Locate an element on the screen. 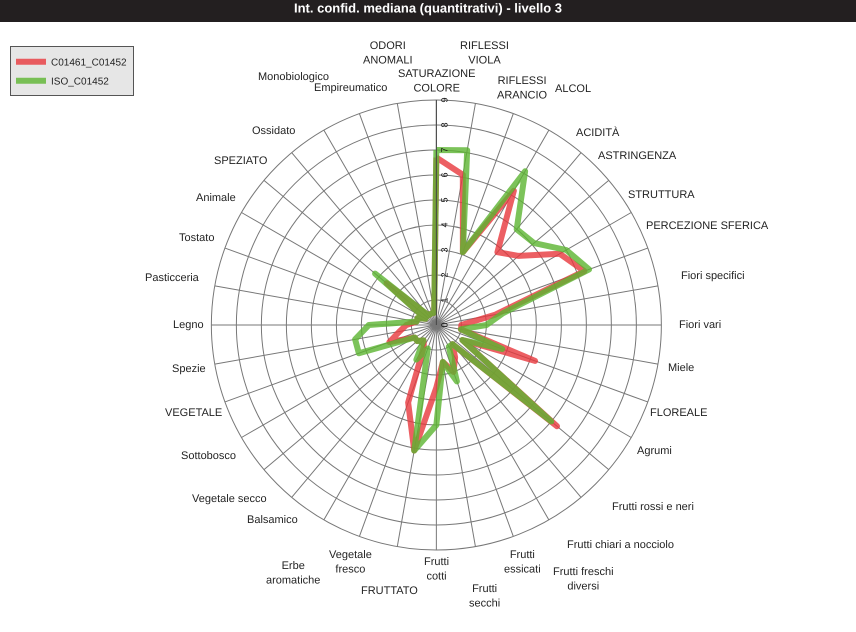 This screenshot has width=856, height=632. spoke-label: Erbe aromatiche is located at coordinates (293, 573).